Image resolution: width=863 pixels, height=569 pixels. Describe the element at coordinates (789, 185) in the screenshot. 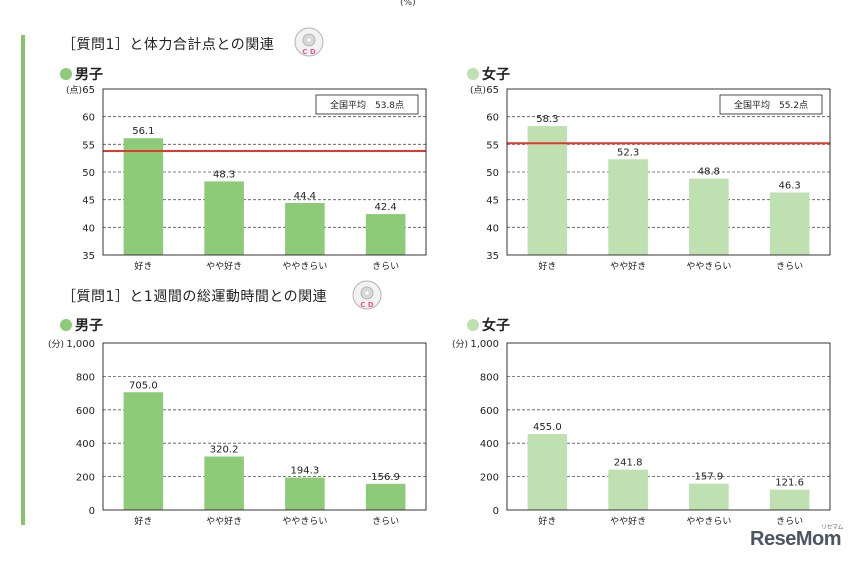

I see `data-label: 46.3` at that location.